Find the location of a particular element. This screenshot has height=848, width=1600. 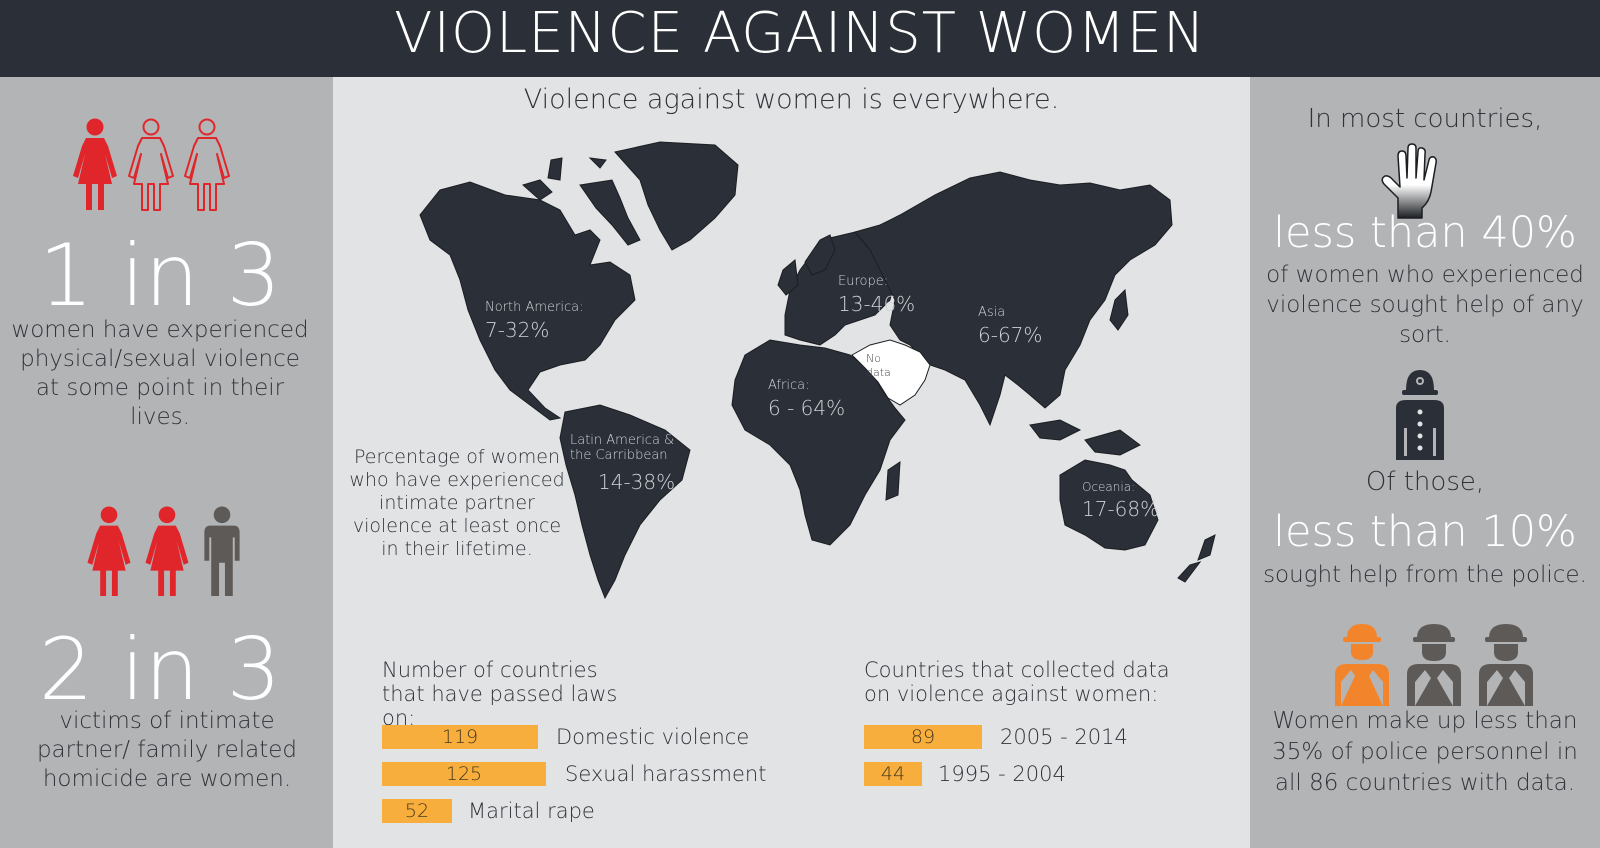

right-stat-less-than-10: less than 10% is located at coordinates (1425, 532).